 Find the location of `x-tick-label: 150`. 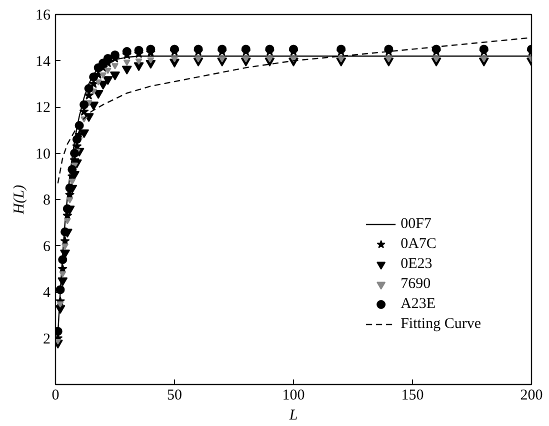

x-tick-label: 150 is located at coordinates (412, 396).